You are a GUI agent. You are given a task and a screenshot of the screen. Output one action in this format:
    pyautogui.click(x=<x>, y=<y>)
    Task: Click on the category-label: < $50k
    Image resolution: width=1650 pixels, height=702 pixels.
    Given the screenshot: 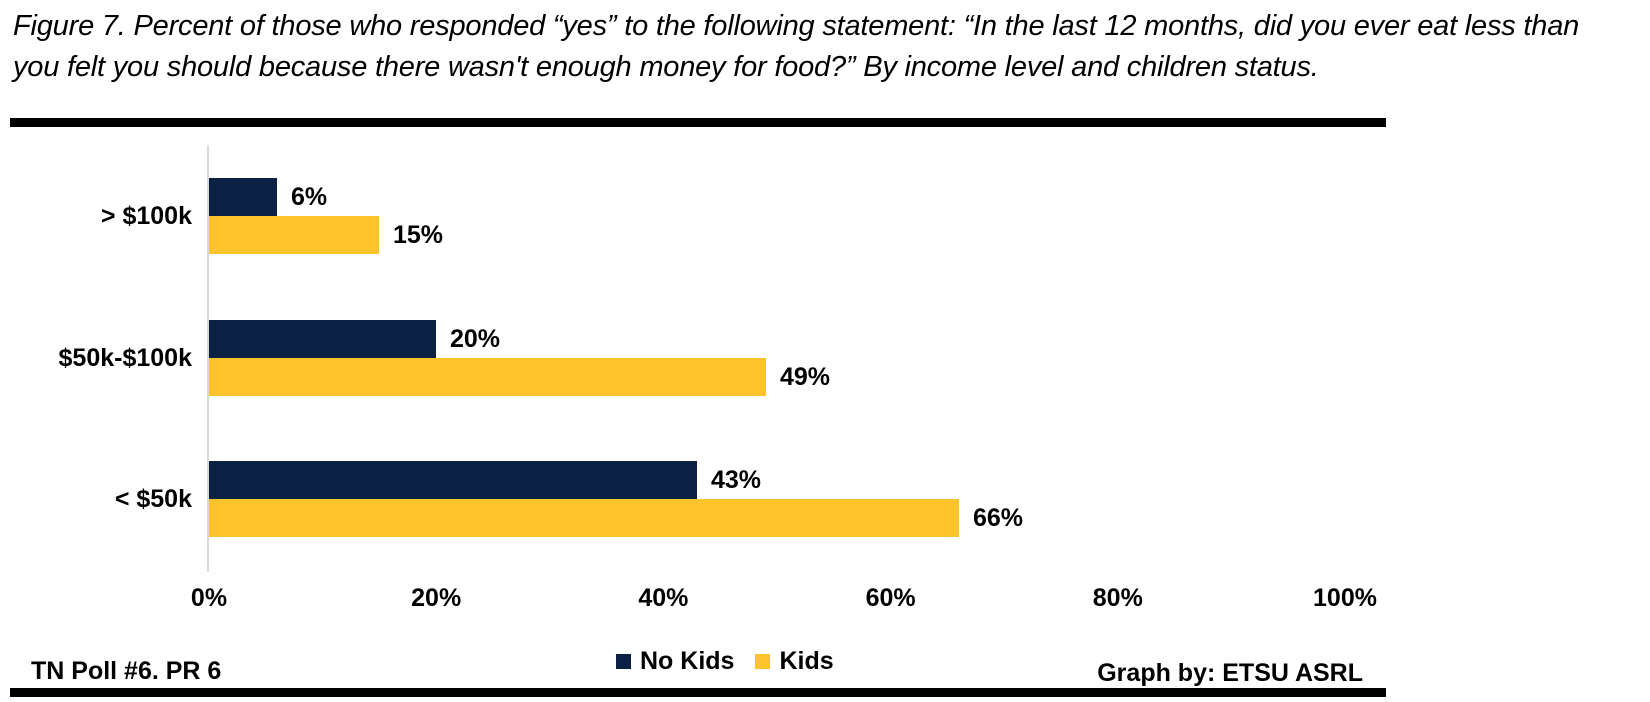 What is the action you would take?
    pyautogui.click(x=153, y=499)
    